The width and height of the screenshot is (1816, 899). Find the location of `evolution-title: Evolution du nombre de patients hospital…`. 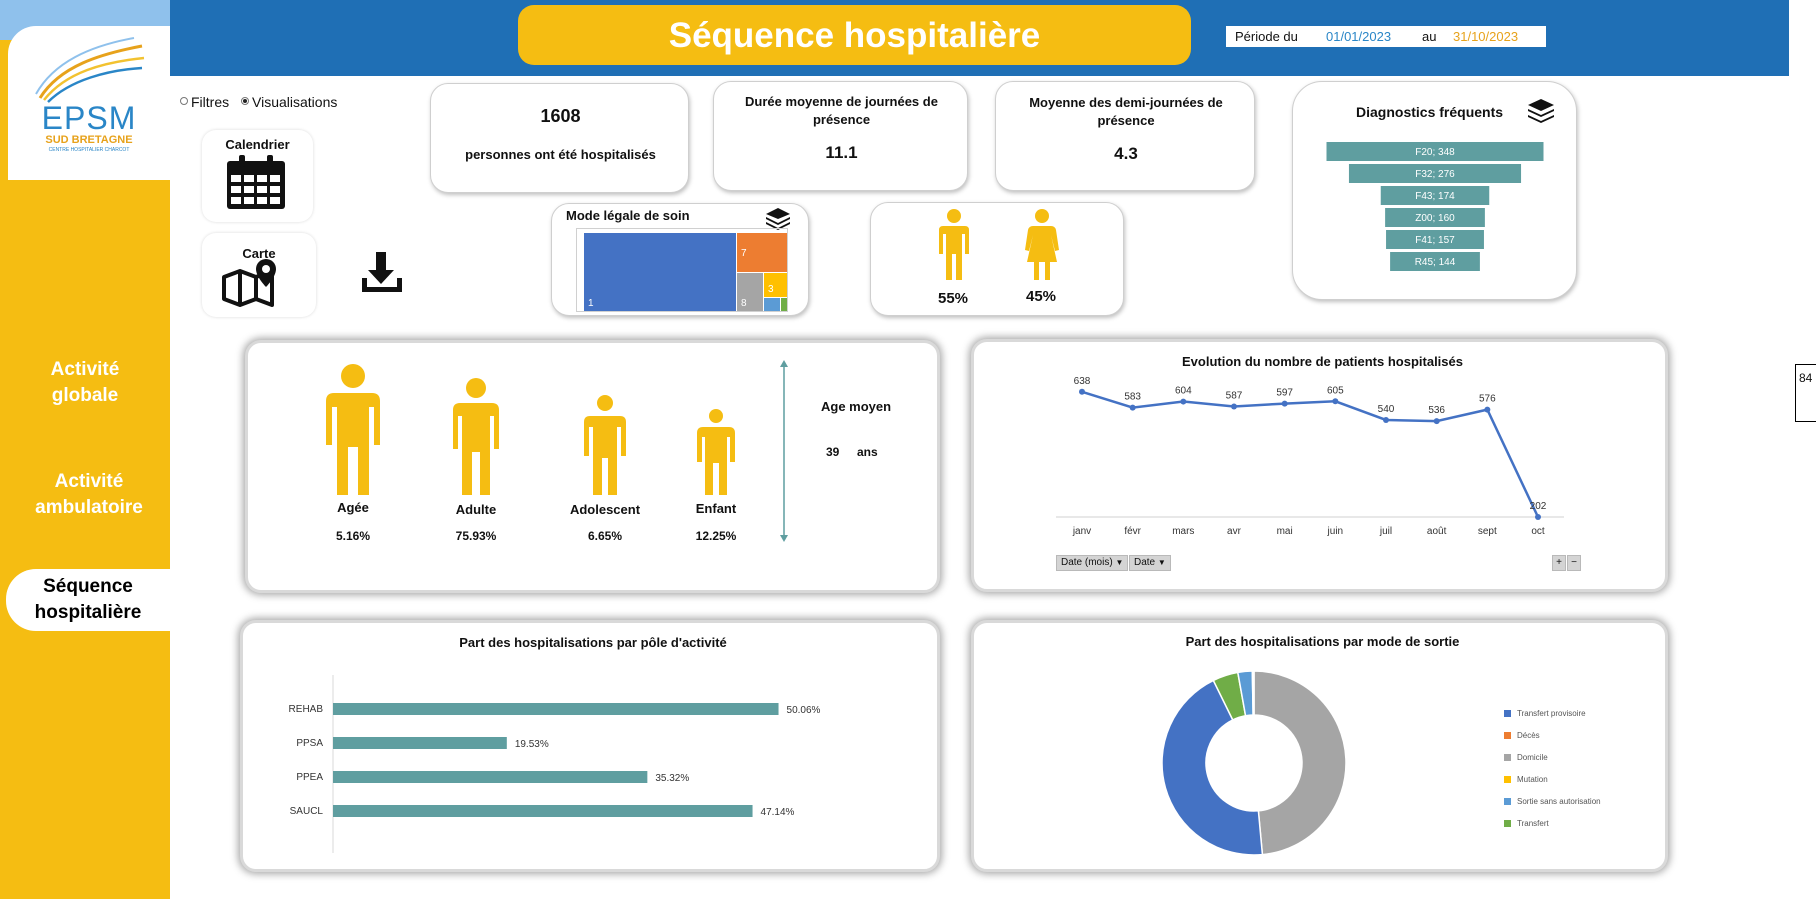

evolution-title: Evolution du nombre de patients hospital… is located at coordinates (1322, 361).